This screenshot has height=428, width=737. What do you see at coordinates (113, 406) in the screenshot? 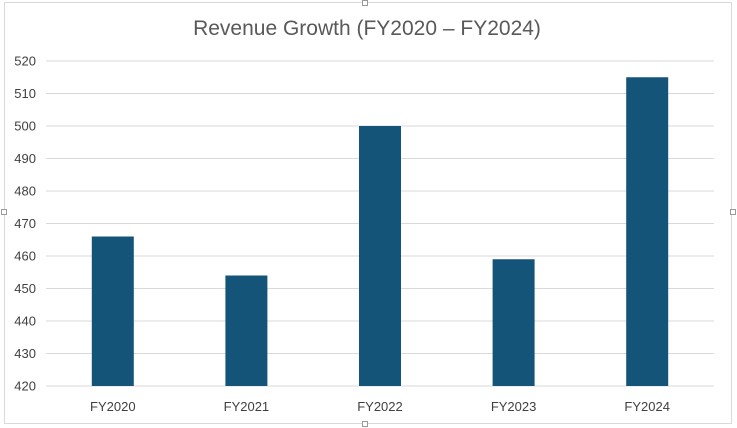
I see `x-tick-label: FY2020` at bounding box center [113, 406].